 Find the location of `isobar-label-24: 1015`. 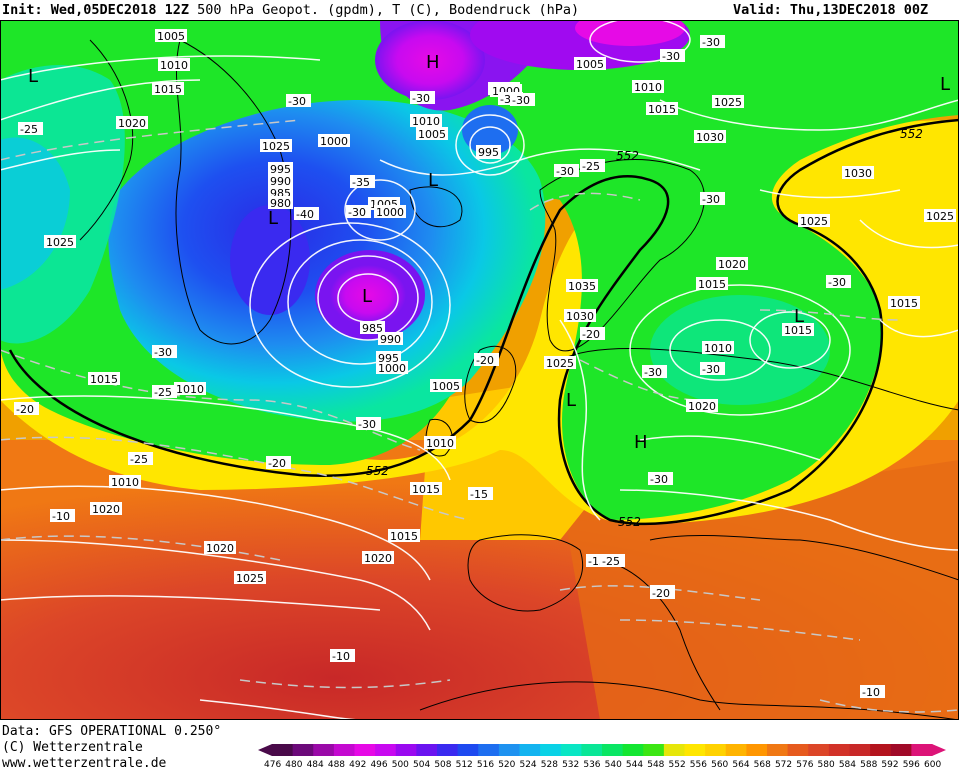

isobar-label-24: 1015 is located at coordinates (104, 379).